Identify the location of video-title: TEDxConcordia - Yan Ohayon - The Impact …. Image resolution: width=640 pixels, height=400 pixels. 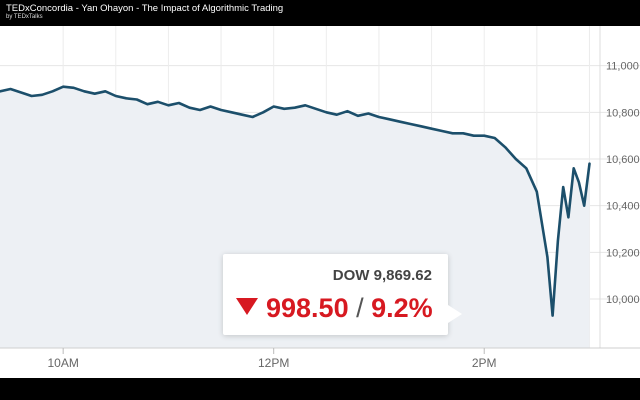
(145, 8).